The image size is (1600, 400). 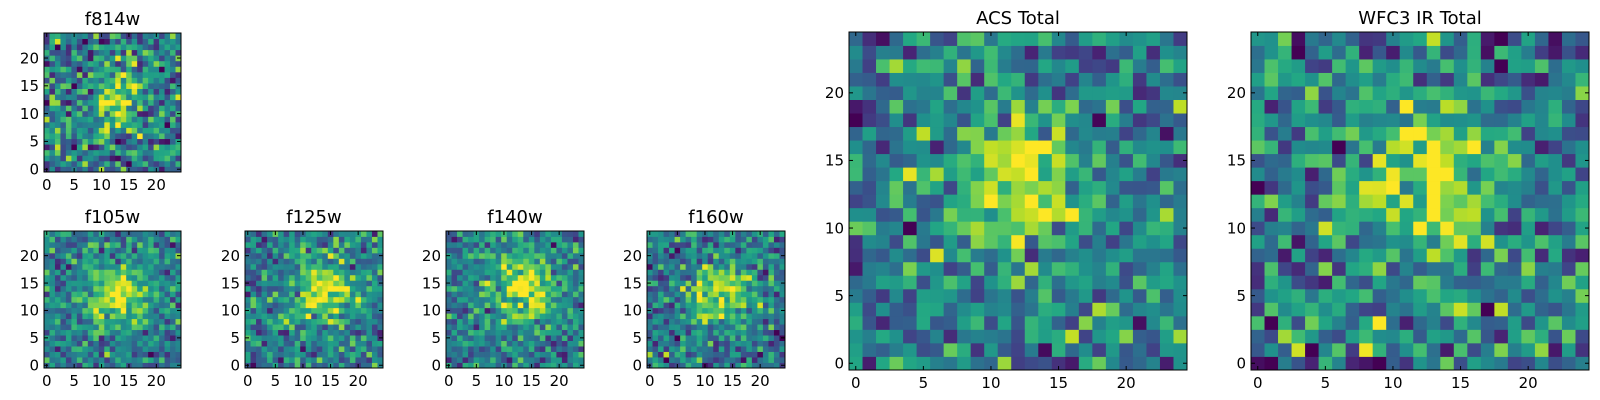 What do you see at coordinates (716, 300) in the screenshot?
I see `heatmap-cells` at bounding box center [716, 300].